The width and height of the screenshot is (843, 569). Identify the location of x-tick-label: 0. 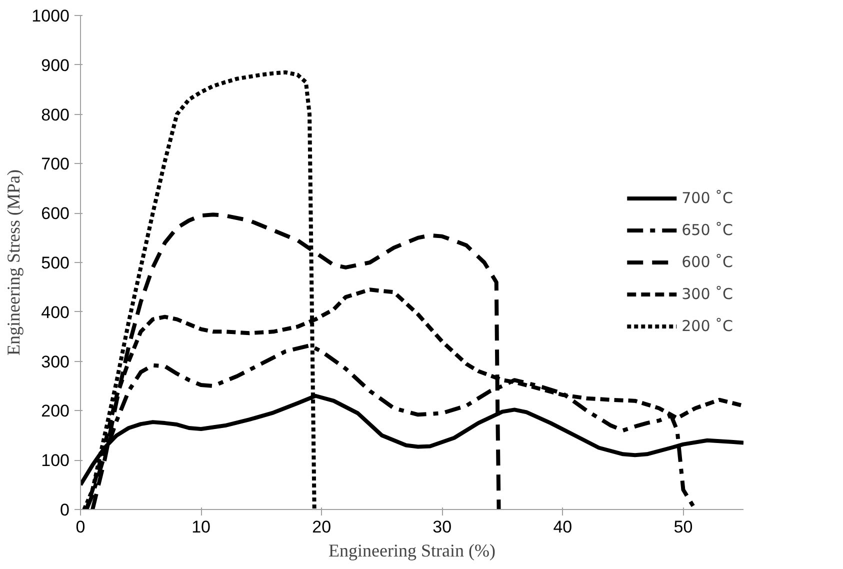
(81, 527).